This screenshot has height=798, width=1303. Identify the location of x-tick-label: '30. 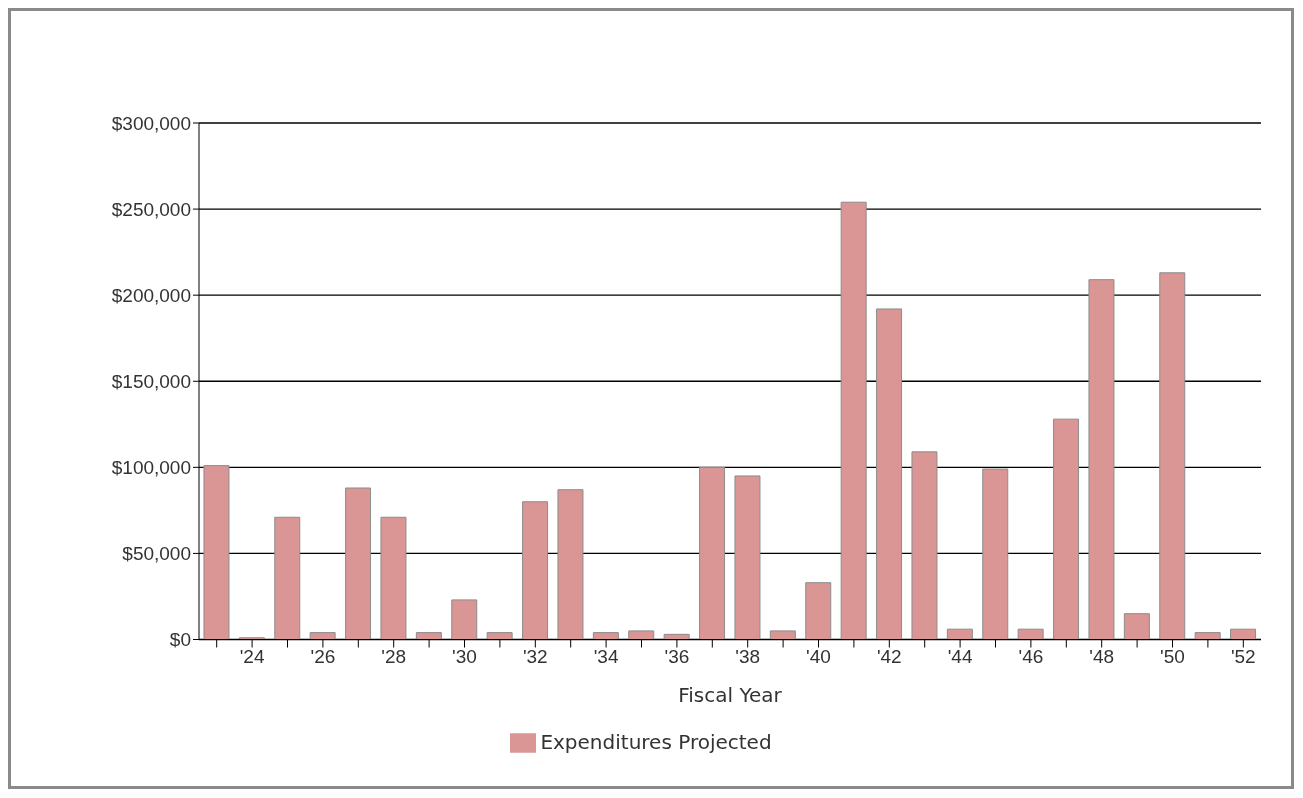
(464, 656).